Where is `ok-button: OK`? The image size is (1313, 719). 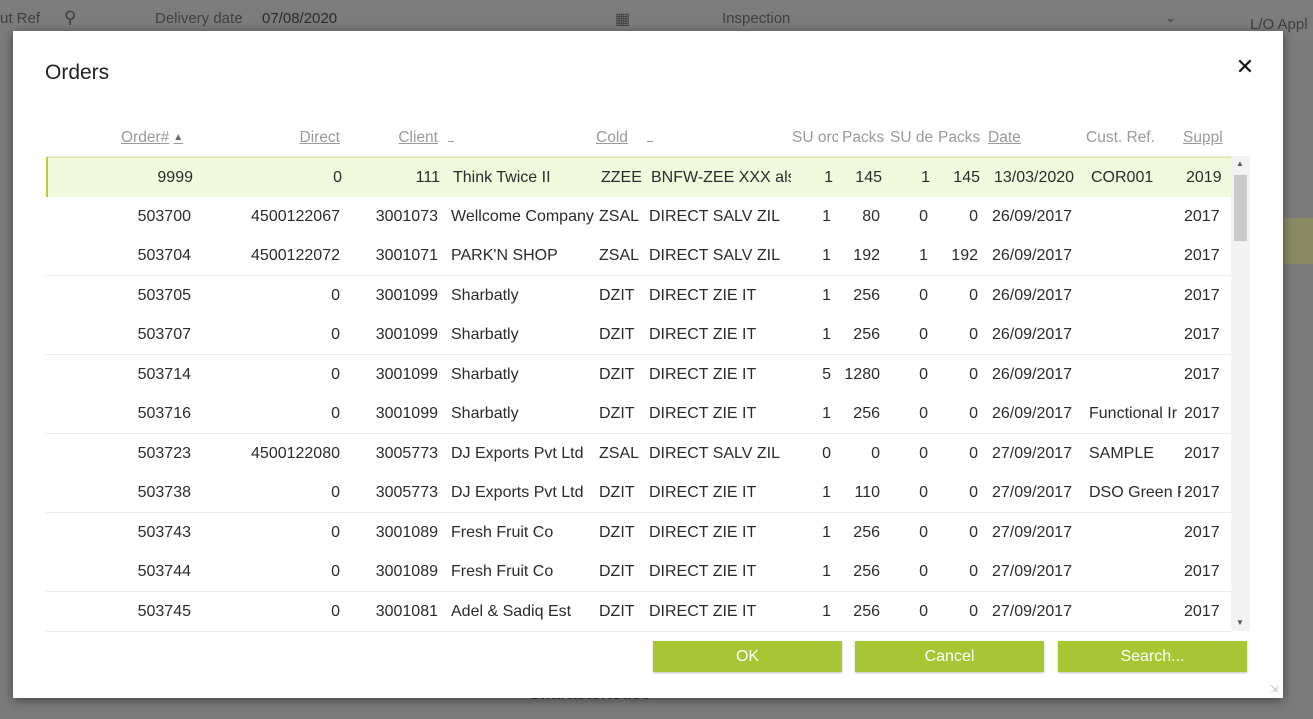
ok-button: OK is located at coordinates (747, 656).